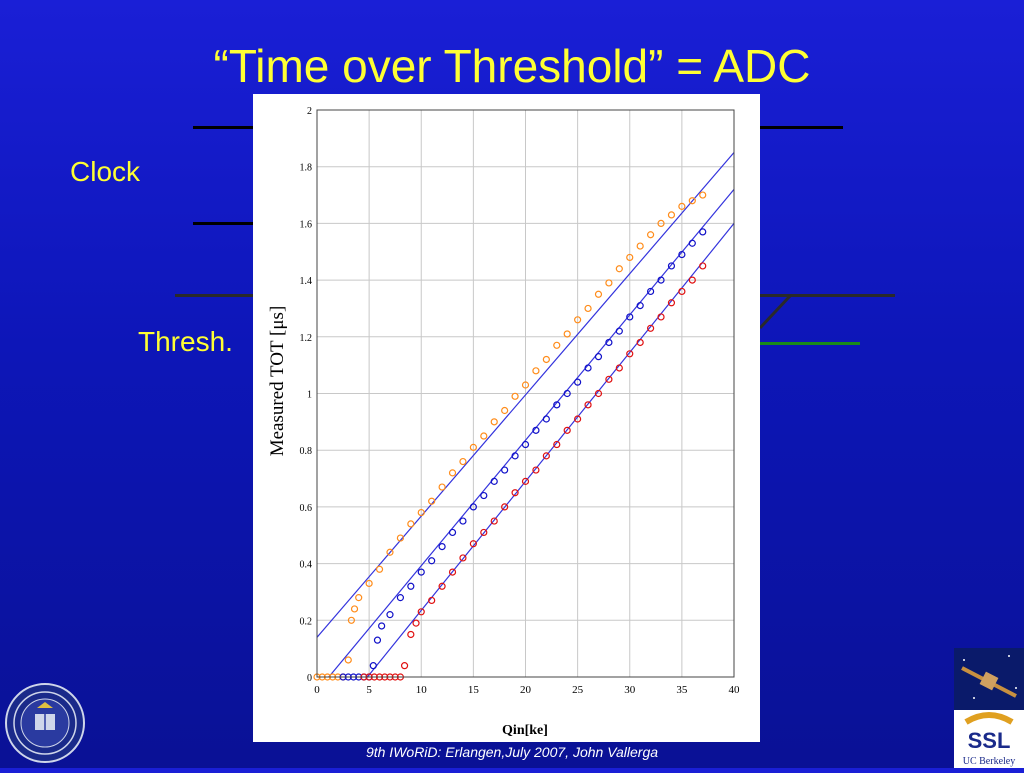 The image size is (1024, 773). I want to click on y-tick-label: 0.2, so click(306, 621).